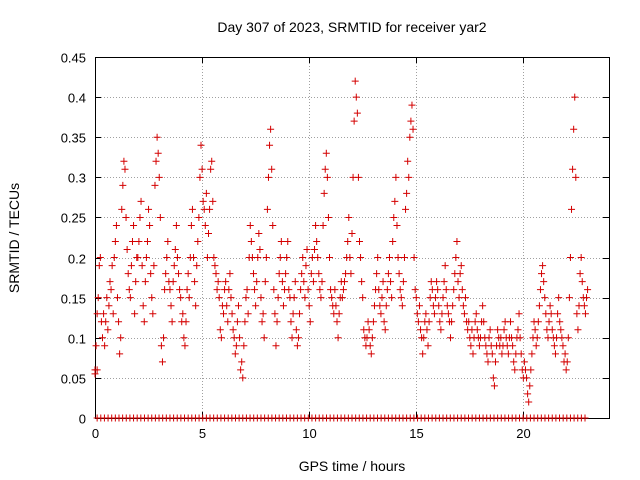 This screenshot has height=480, width=640. I want to click on x-tick-label: 5, so click(202, 433).